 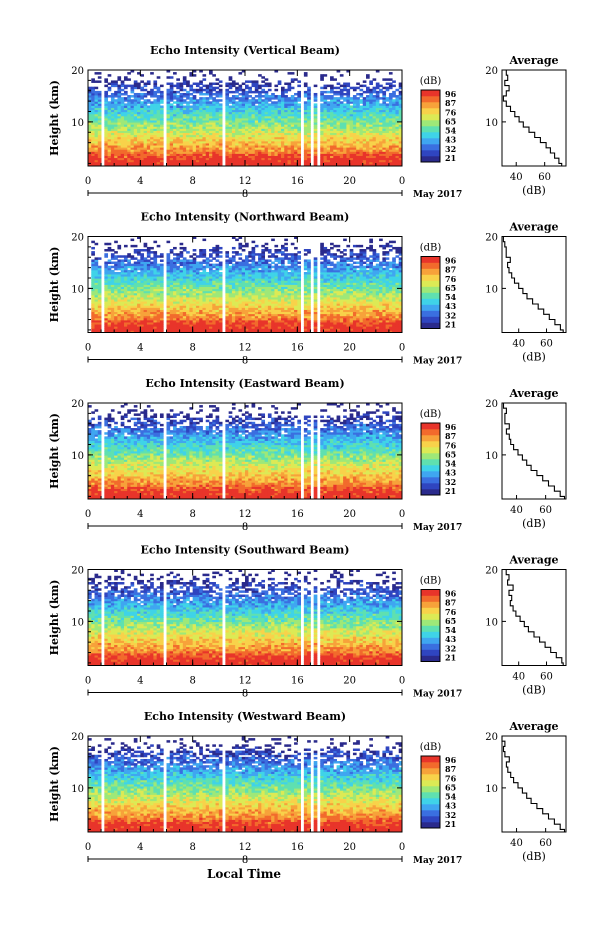 What do you see at coordinates (192, 181) in the screenshot?
I see `x-tick-label: 8` at bounding box center [192, 181].